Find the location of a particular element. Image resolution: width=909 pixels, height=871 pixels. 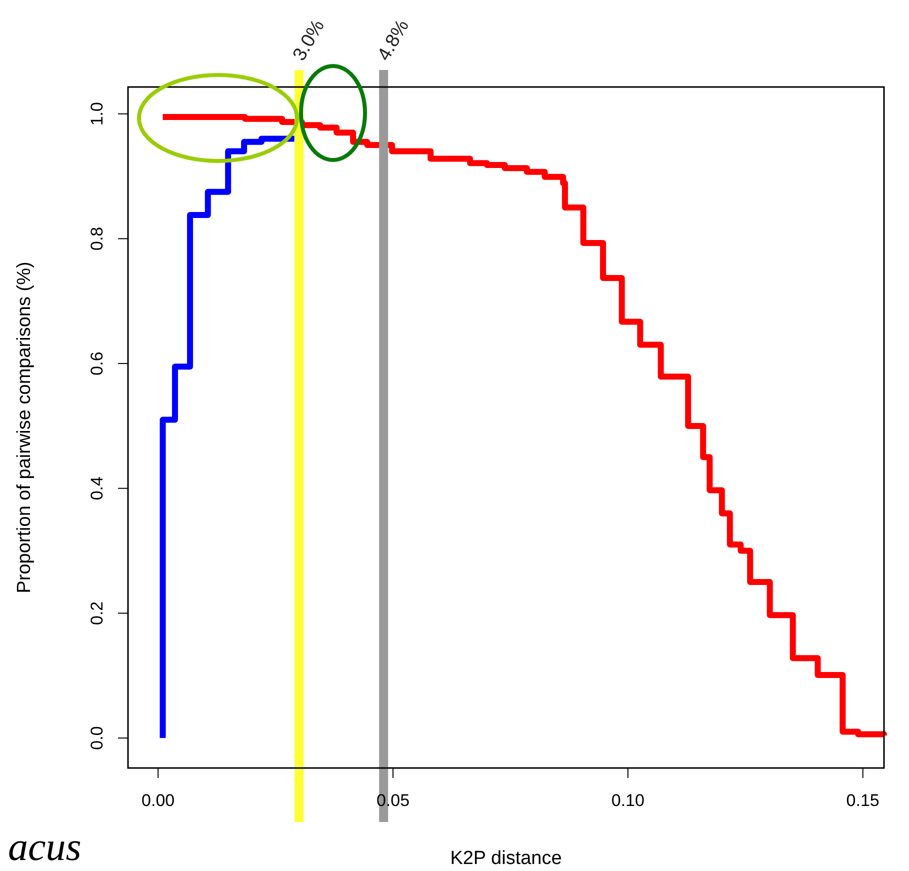

y-tick-label: 0.4 is located at coordinates (96, 488).